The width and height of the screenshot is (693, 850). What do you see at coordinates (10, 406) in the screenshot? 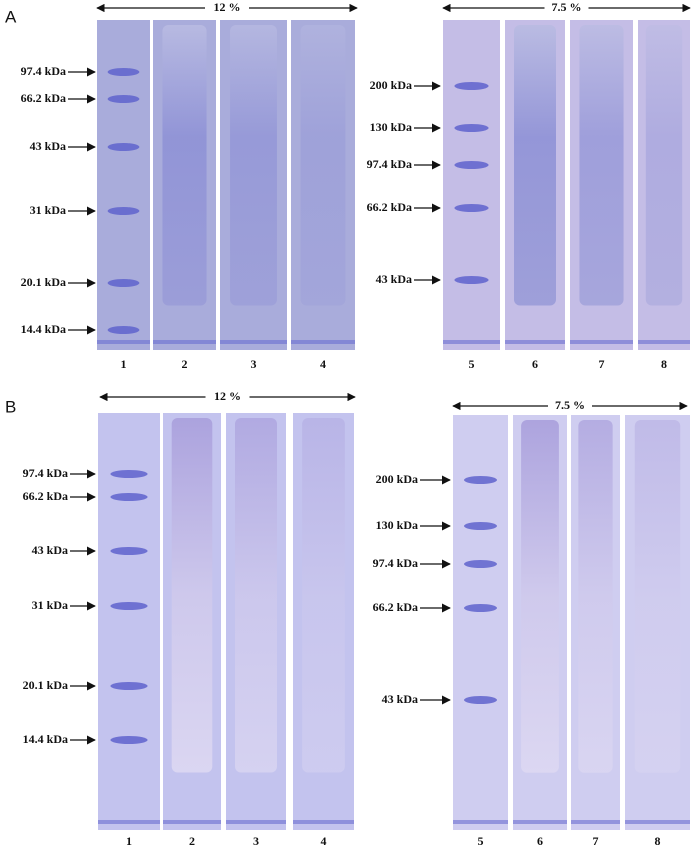
I see `panel-label: B` at bounding box center [10, 406].